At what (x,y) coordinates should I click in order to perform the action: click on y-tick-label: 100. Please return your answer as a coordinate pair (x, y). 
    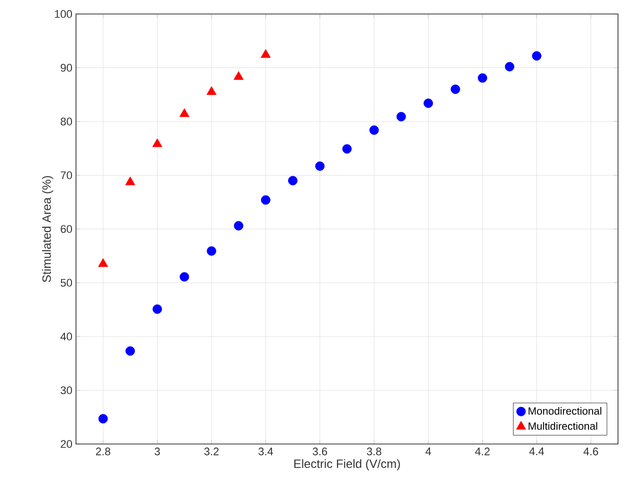
    Looking at the image, I should click on (63, 14).